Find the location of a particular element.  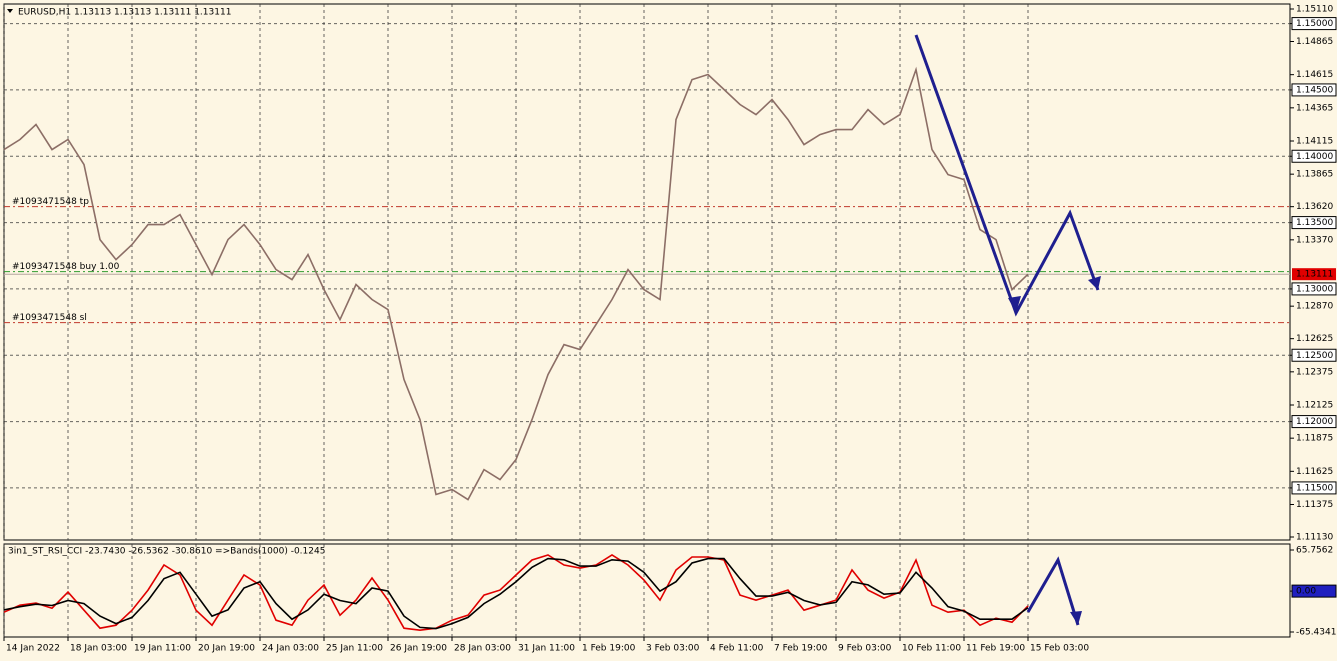

y-tick-label: 1.11500 is located at coordinates (1314, 488).